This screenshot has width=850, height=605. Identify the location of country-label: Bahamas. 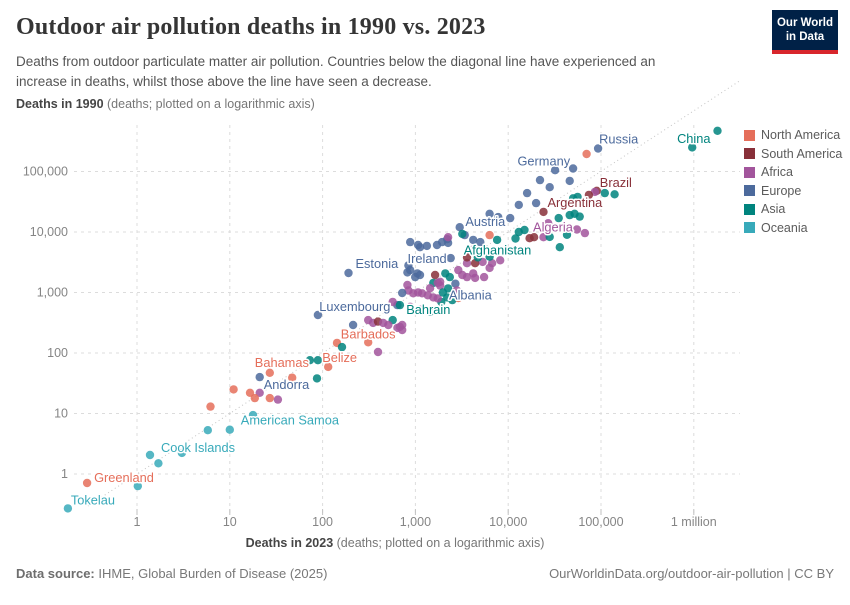
(281, 362).